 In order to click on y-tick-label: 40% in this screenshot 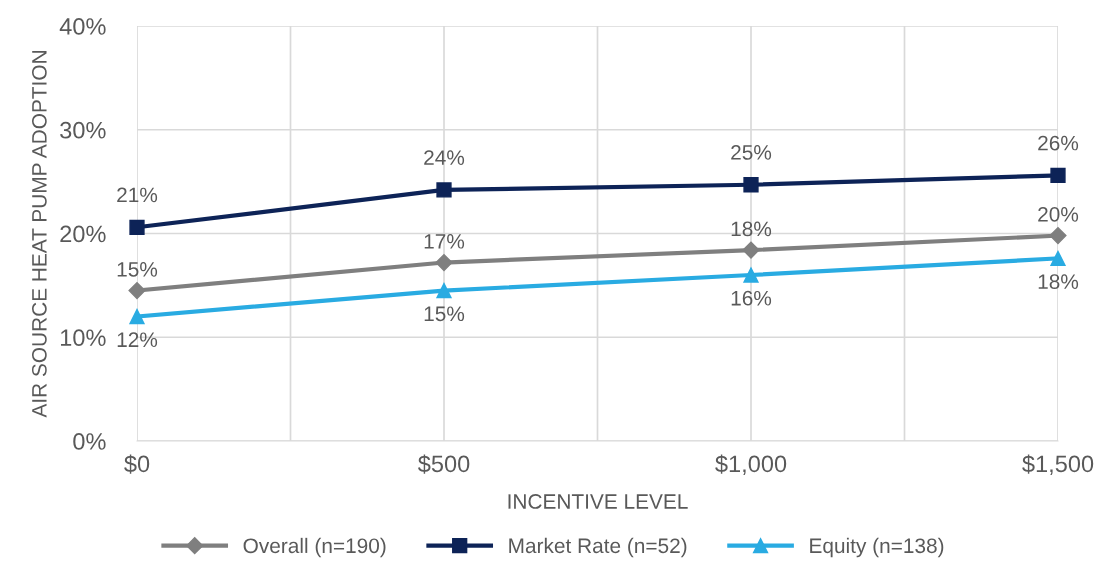, I will do `click(82, 26)`.